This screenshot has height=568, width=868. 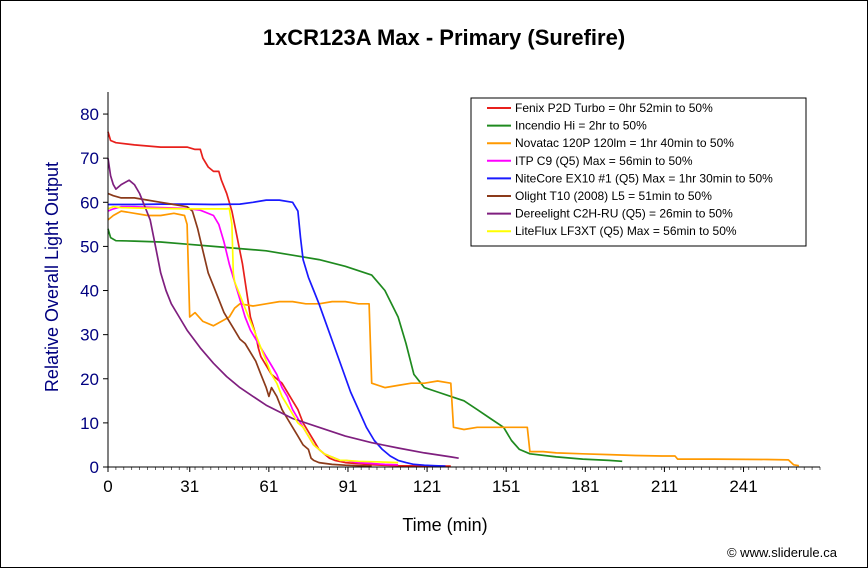 I want to click on x-tick-label: 121, so click(x=427, y=486).